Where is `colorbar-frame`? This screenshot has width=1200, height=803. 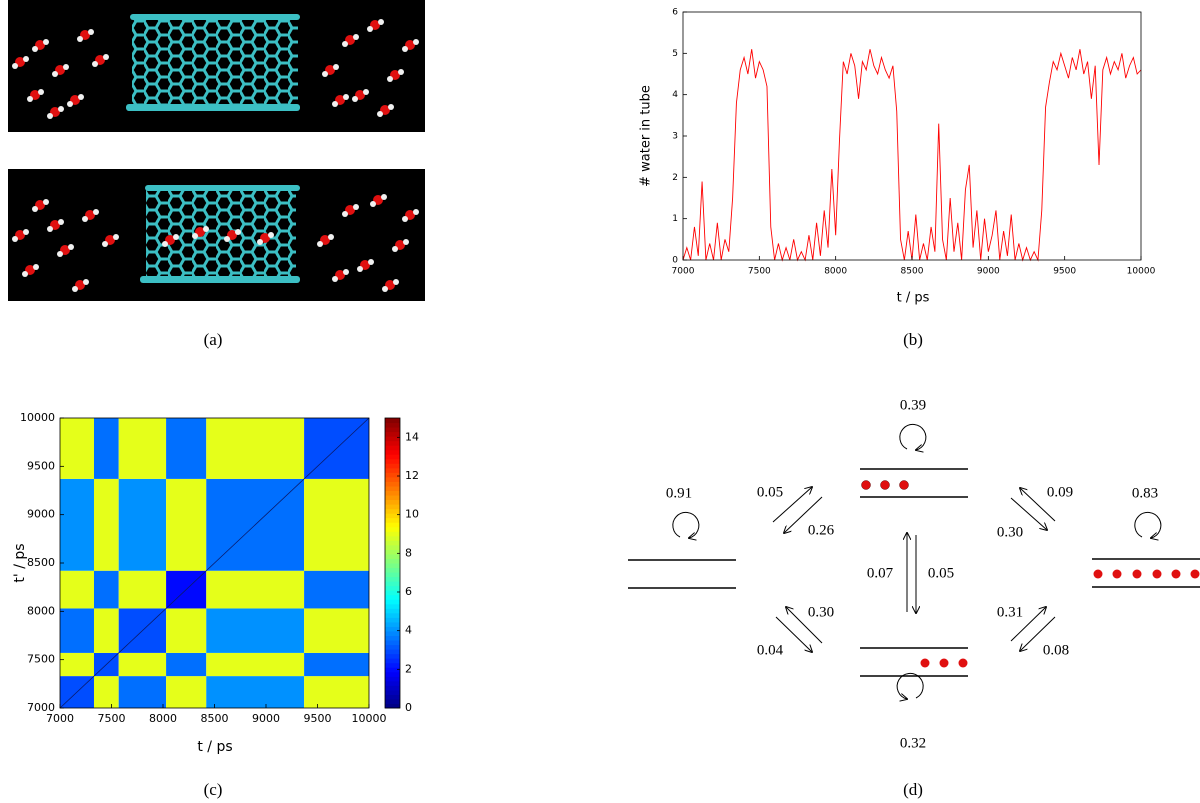 colorbar-frame is located at coordinates (392, 563).